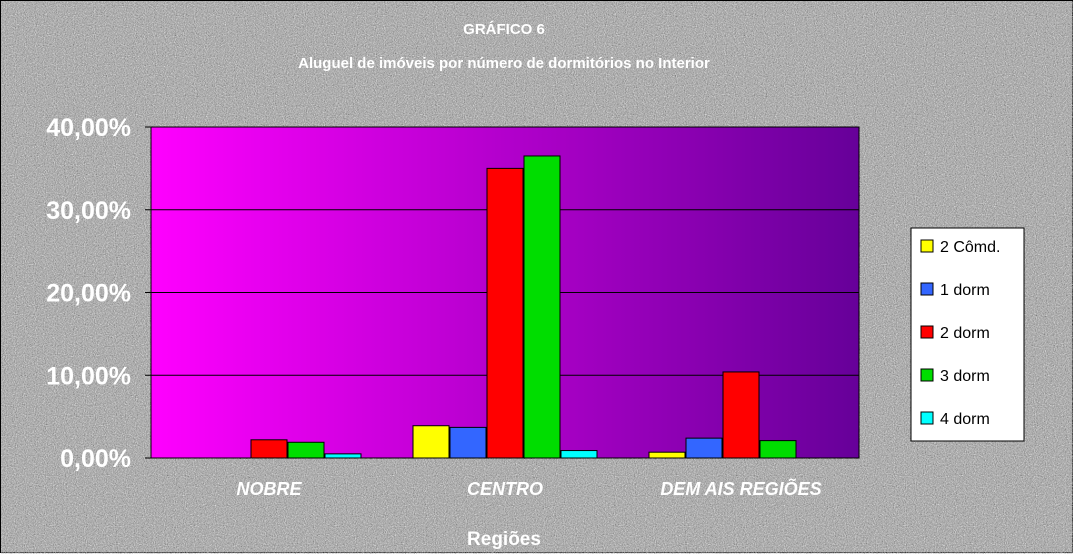  Describe the element at coordinates (88, 211) in the screenshot. I see `y-tick-label: 30,00%` at that location.